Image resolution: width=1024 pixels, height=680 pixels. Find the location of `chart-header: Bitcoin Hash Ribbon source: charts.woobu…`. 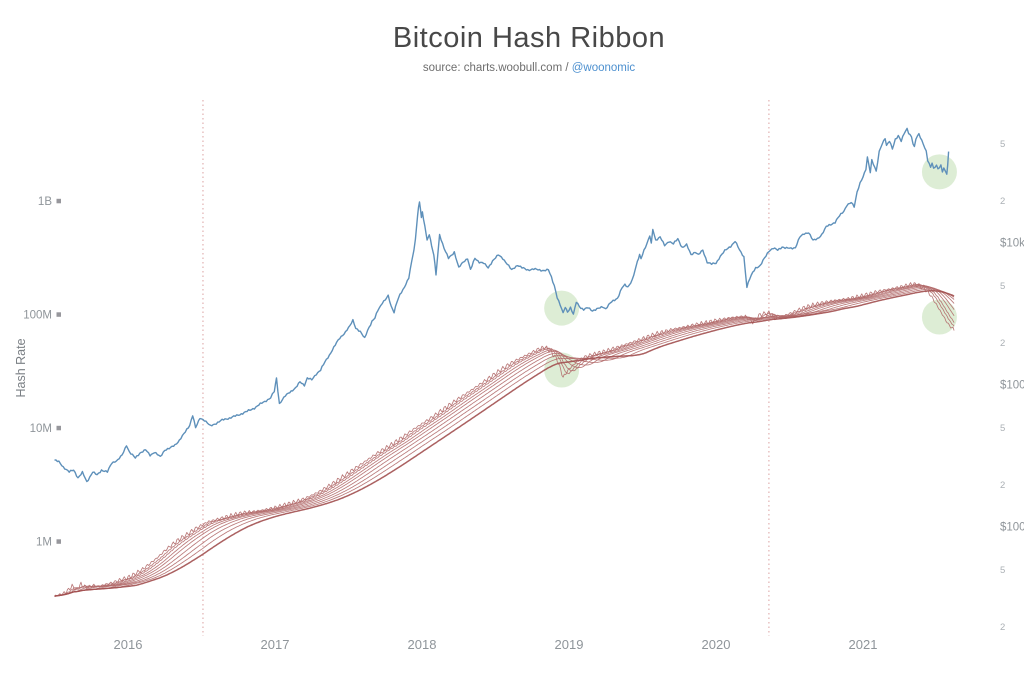

chart-header: Bitcoin Hash Ribbon source: charts.woobu… is located at coordinates (512, 48).